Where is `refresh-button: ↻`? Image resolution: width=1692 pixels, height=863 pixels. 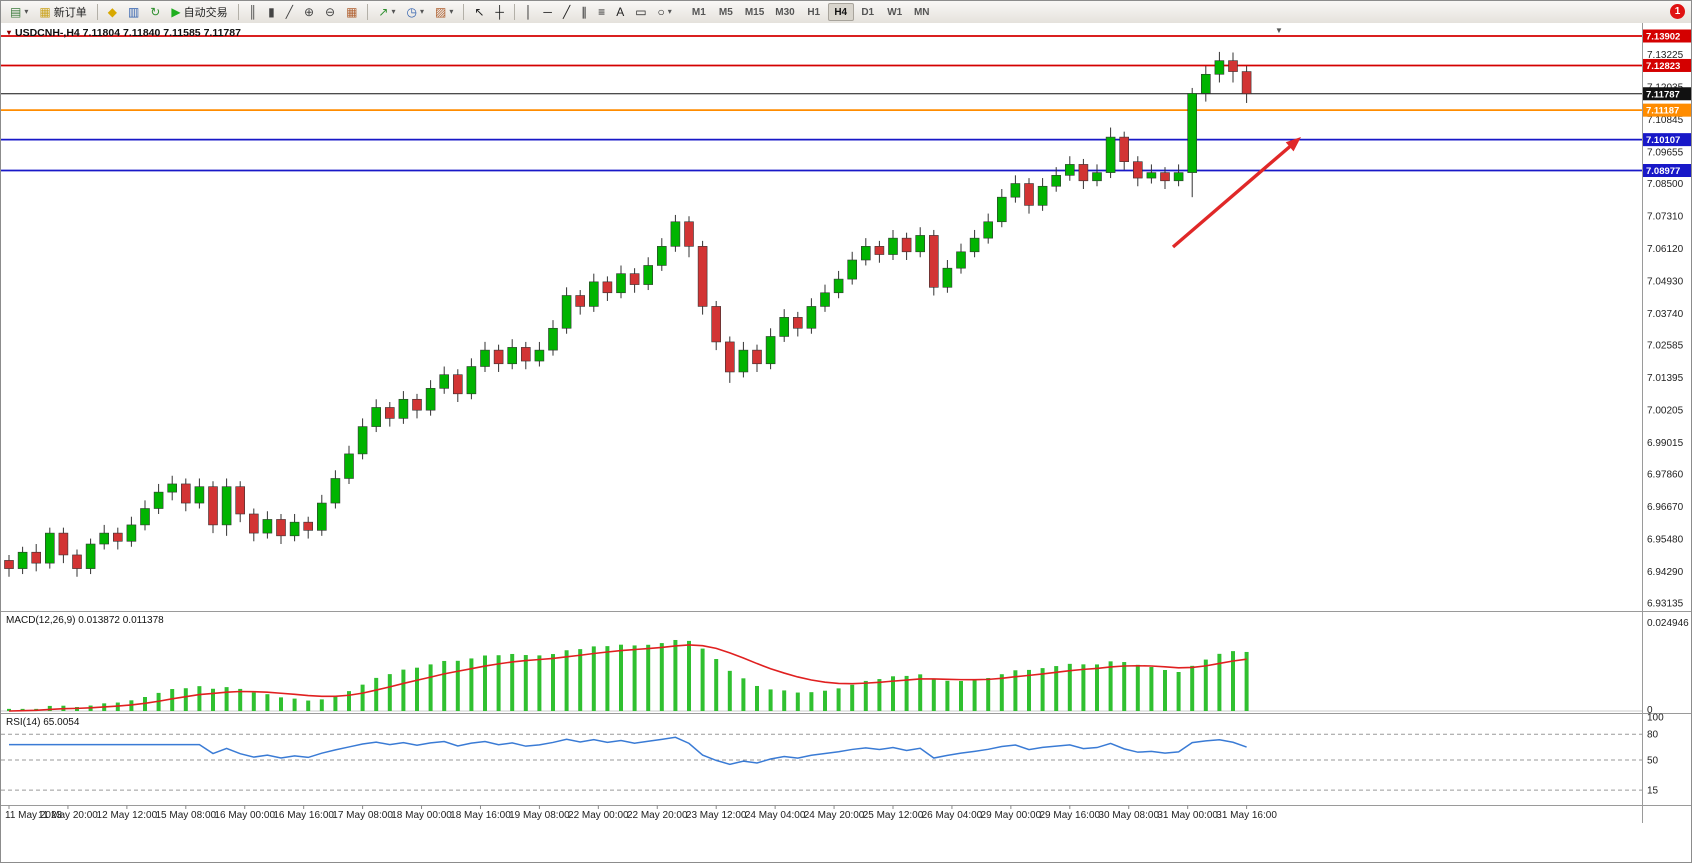
refresh-button: ↻ is located at coordinates (155, 12).